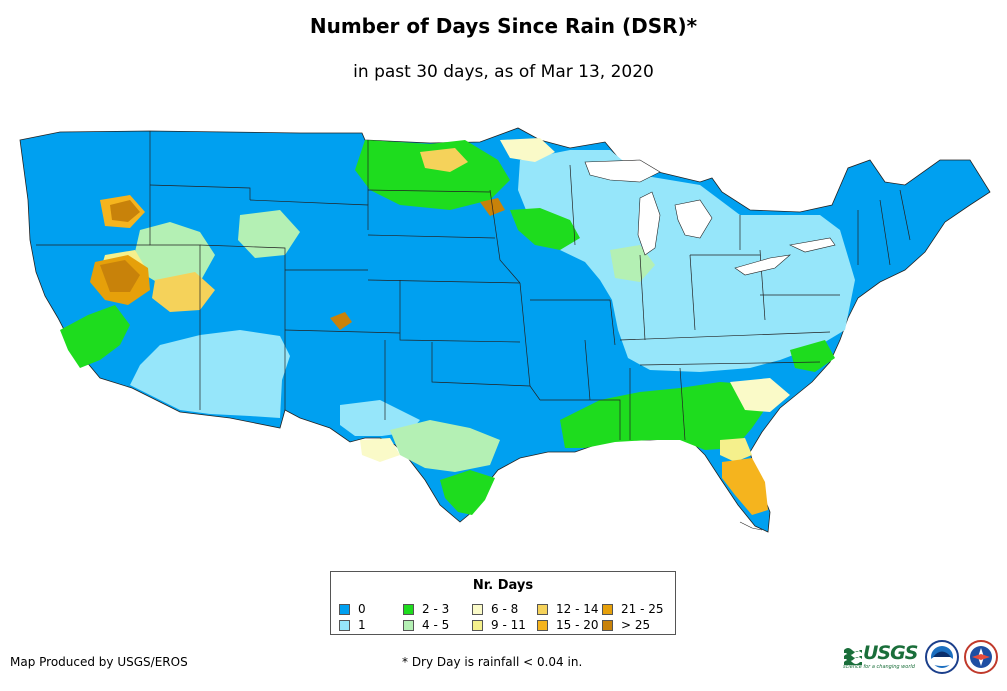  Describe the element at coordinates (269, 234) in the screenshot. I see `region-4-5-days-wyoming` at that location.